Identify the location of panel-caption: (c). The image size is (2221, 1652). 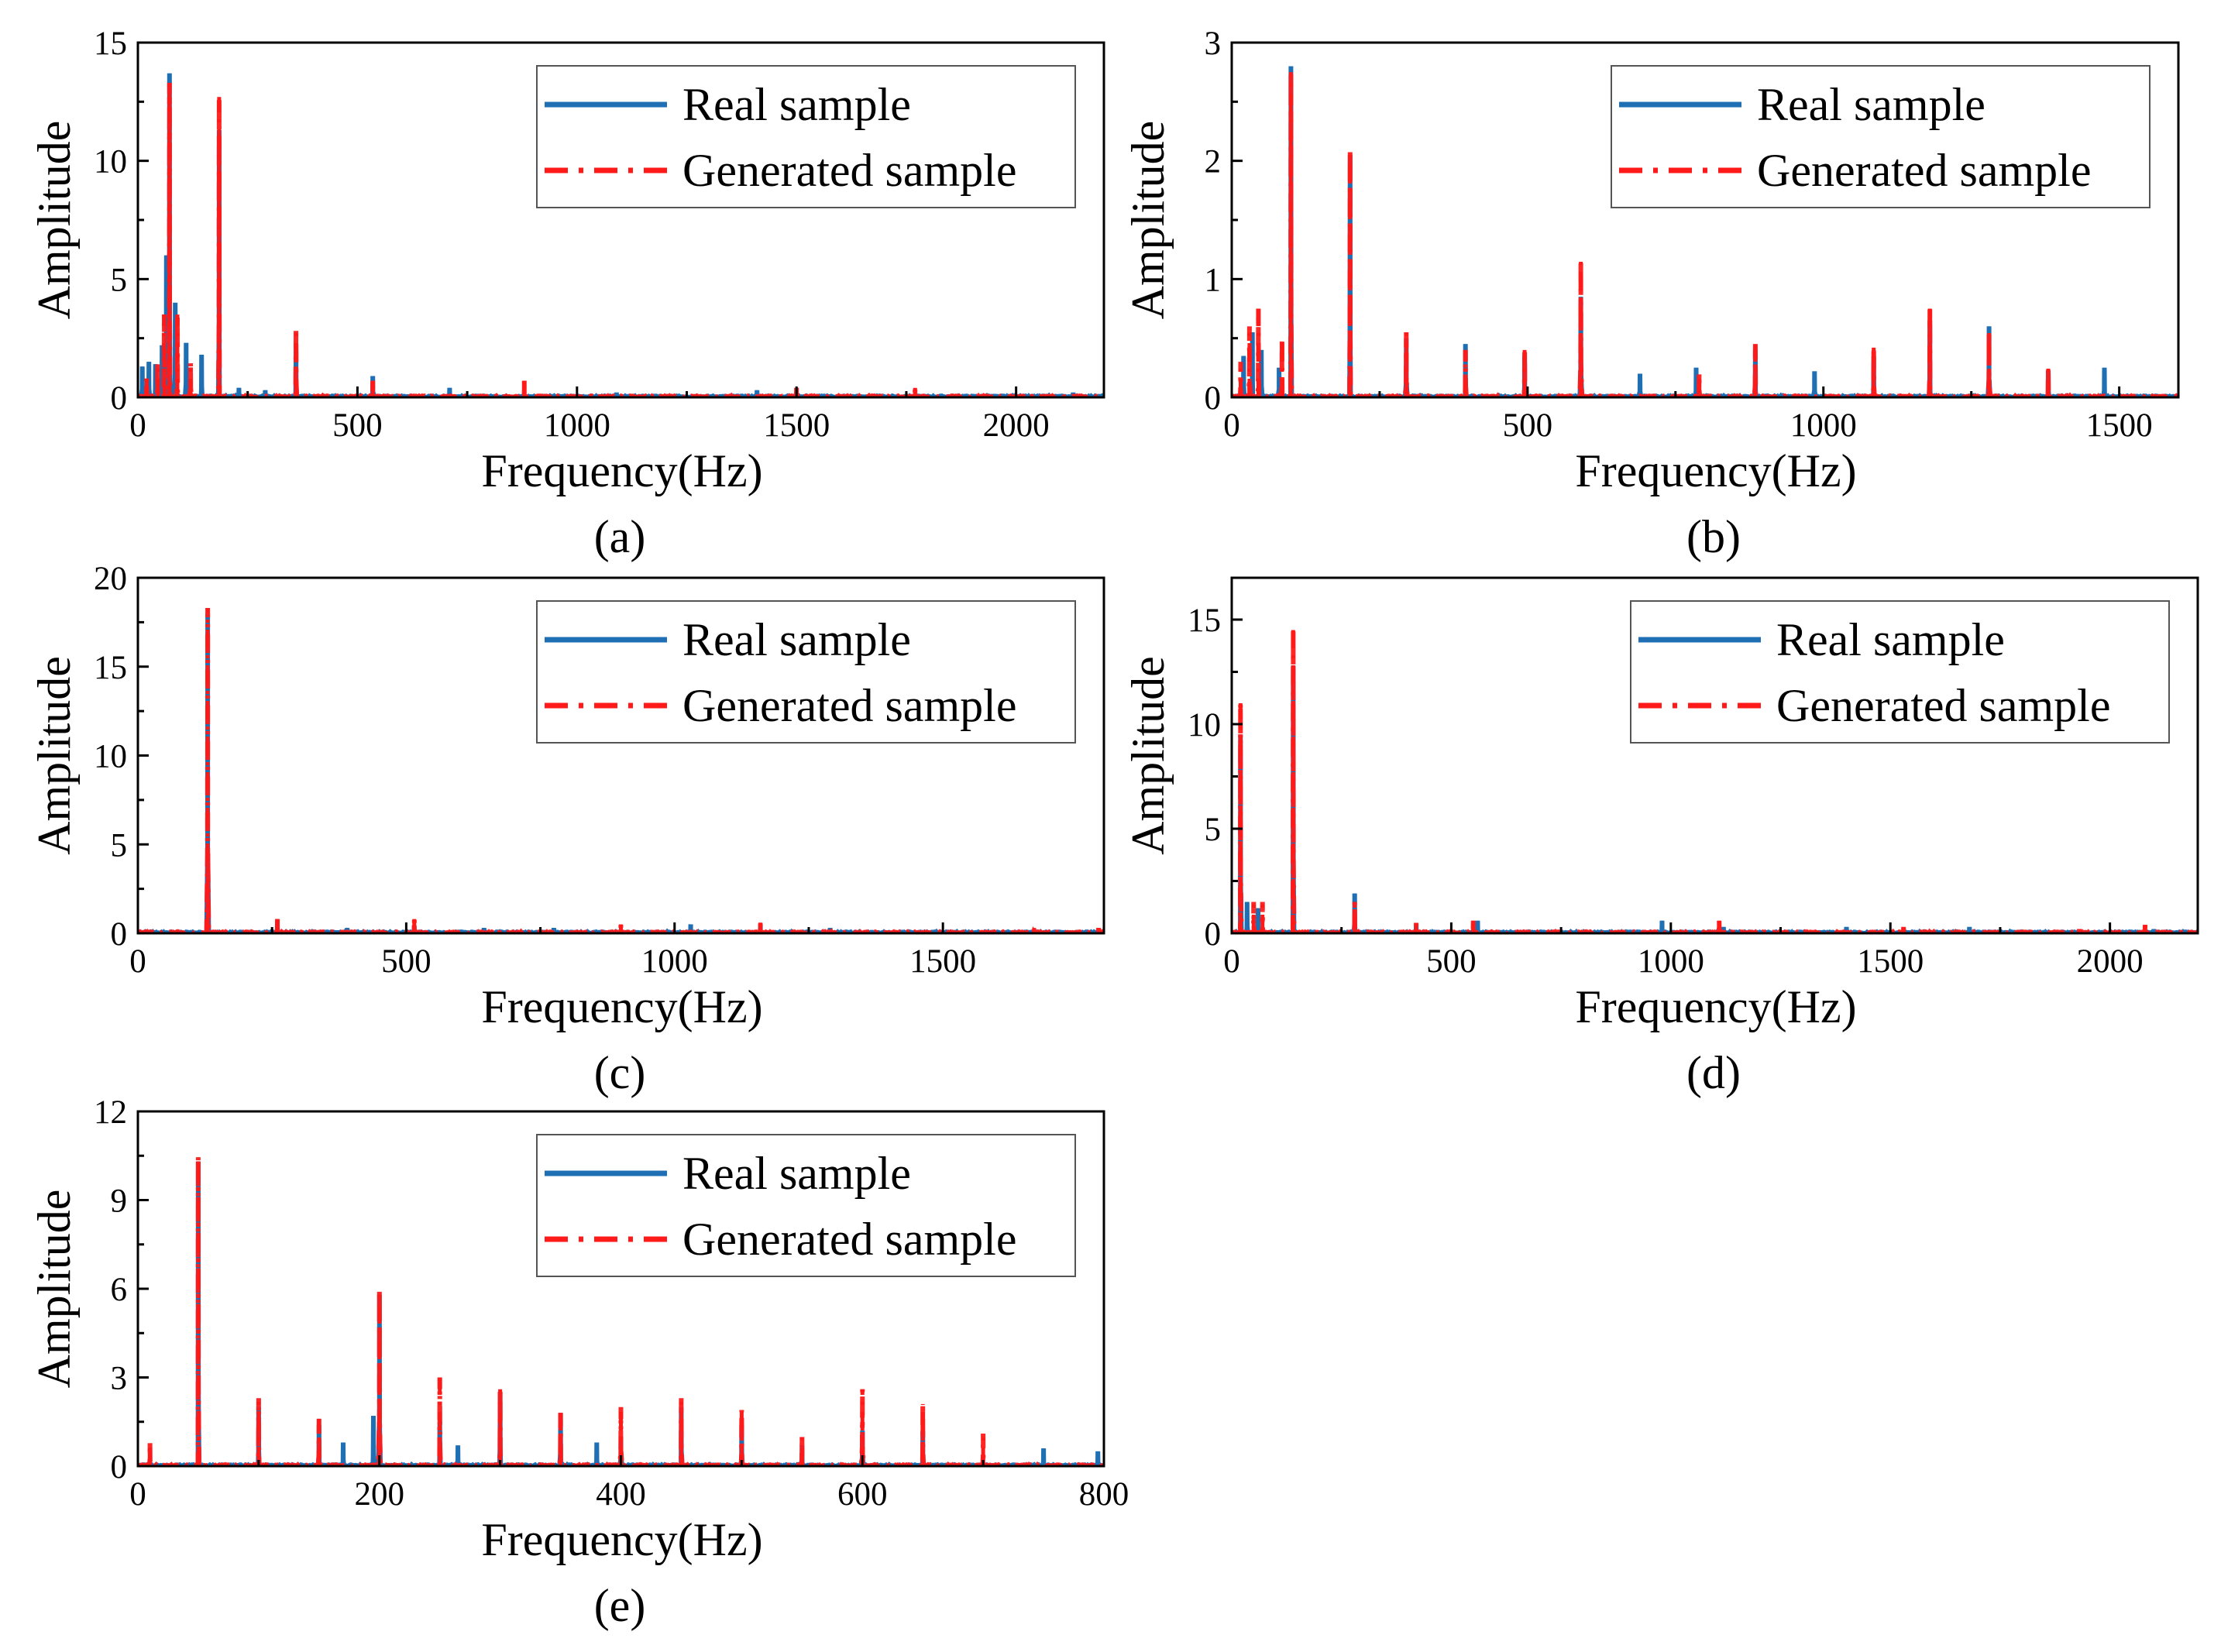
(620, 1072).